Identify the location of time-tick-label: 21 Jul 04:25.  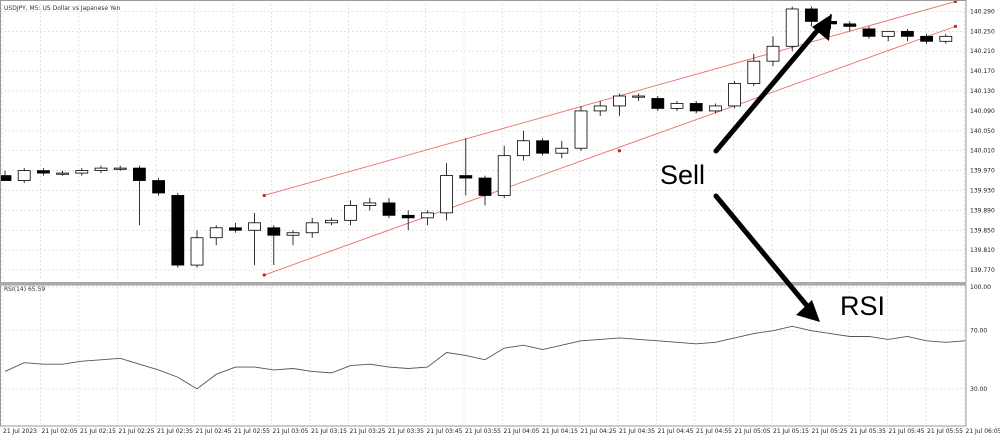
(599, 431).